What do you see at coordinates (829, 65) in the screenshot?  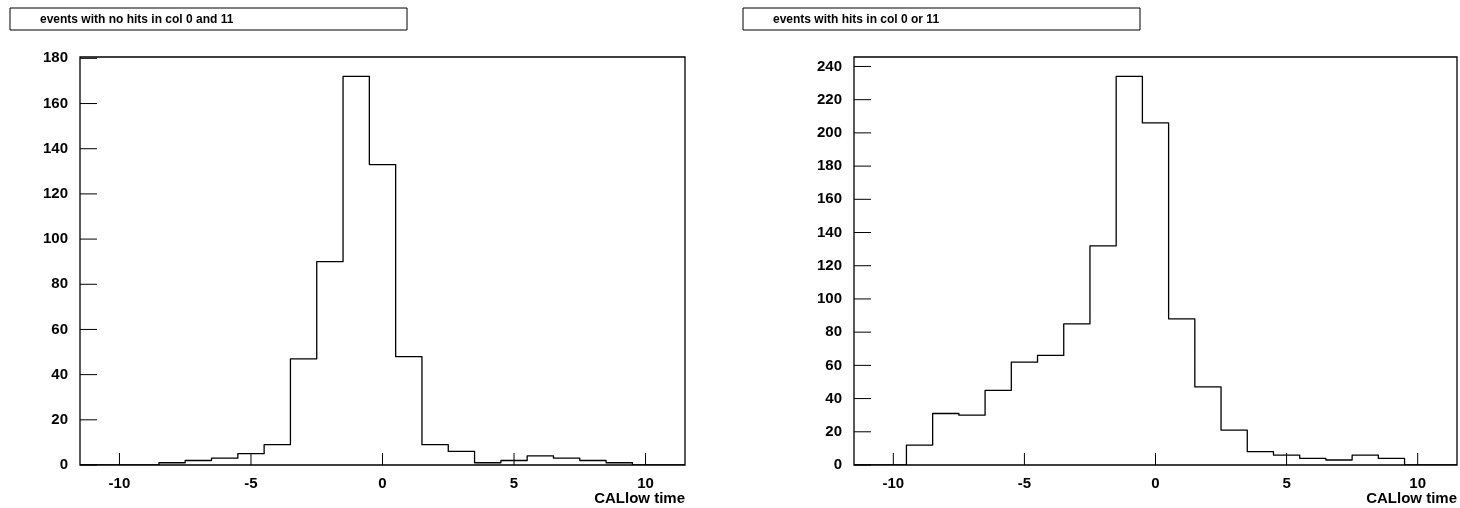 I see `y-tick-label: 240` at bounding box center [829, 65].